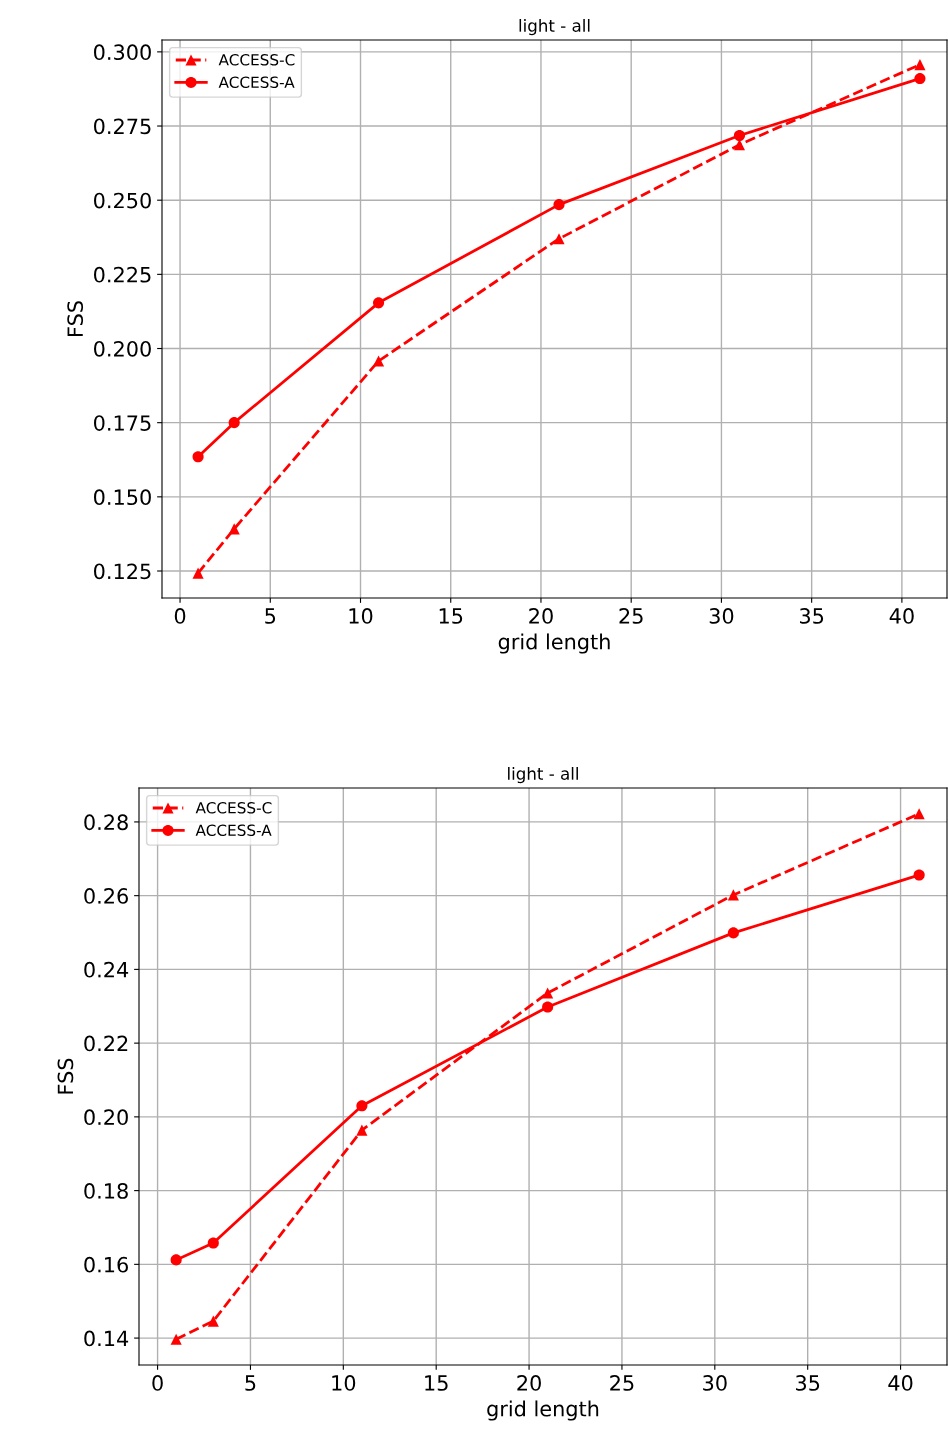  I want to click on y-tick-label: 0.14, so click(106, 1338).